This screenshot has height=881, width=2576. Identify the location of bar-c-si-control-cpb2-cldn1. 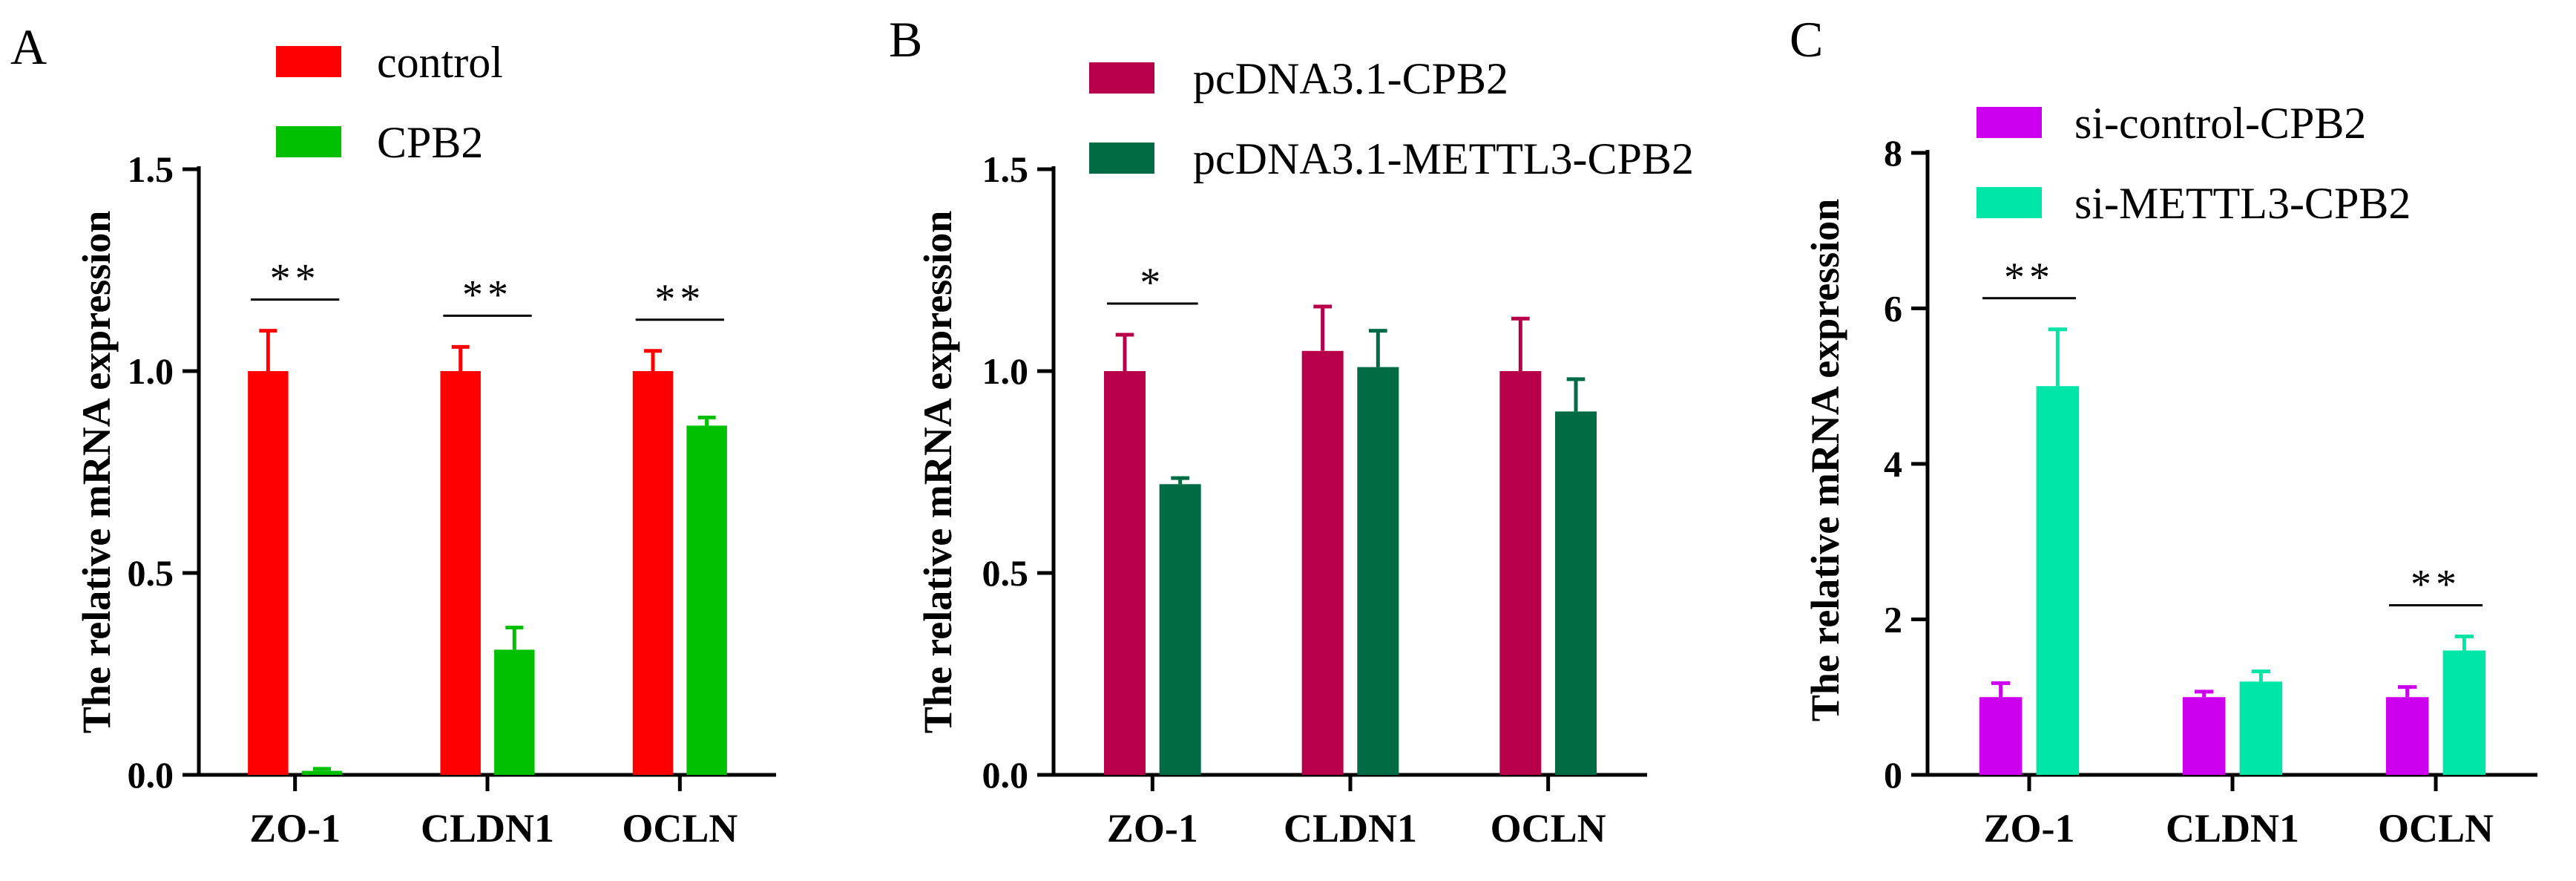
(2204, 736).